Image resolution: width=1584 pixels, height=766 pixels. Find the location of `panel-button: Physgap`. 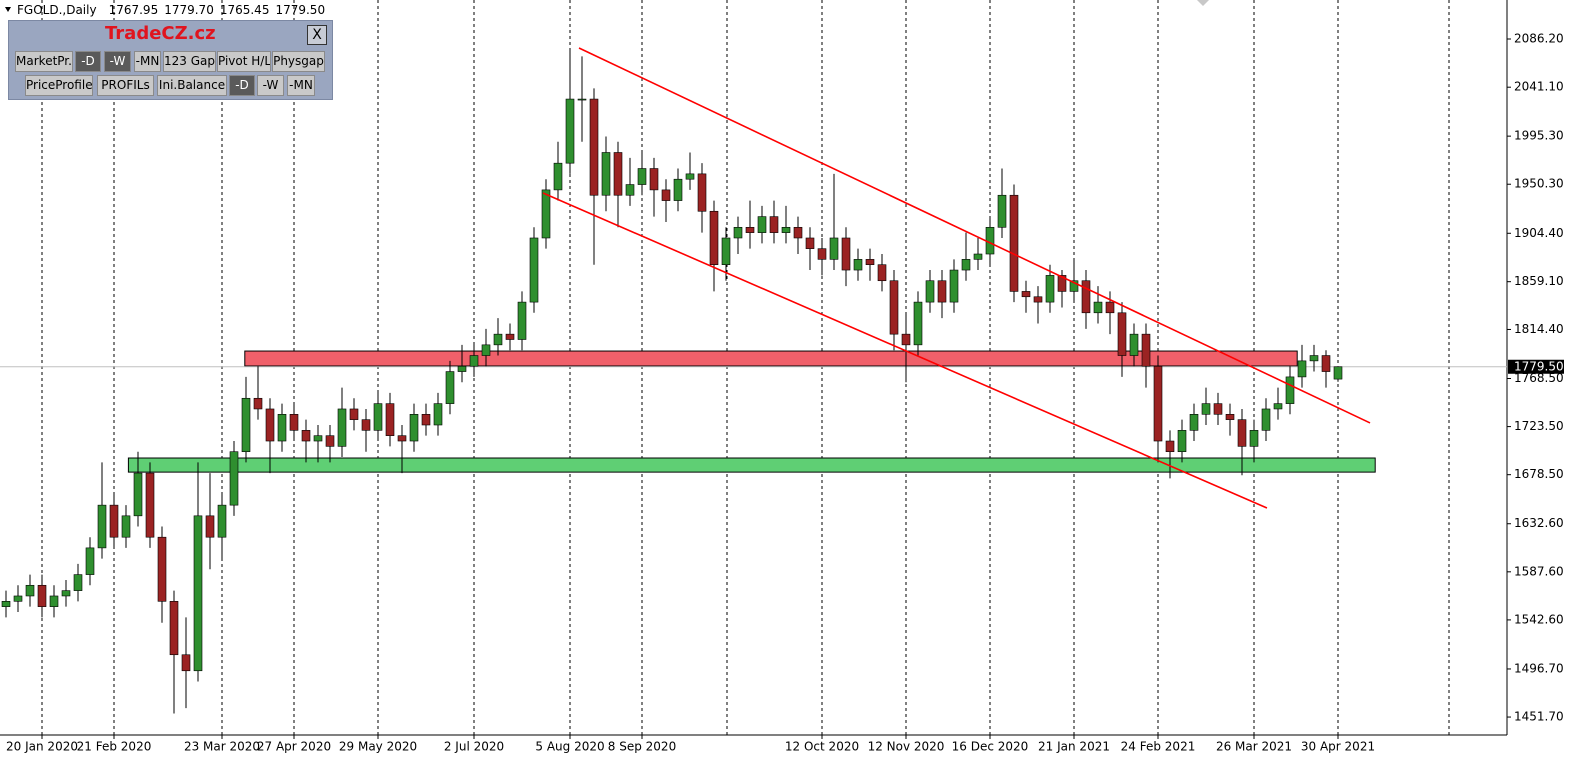

panel-button: Physgap is located at coordinates (298, 61).